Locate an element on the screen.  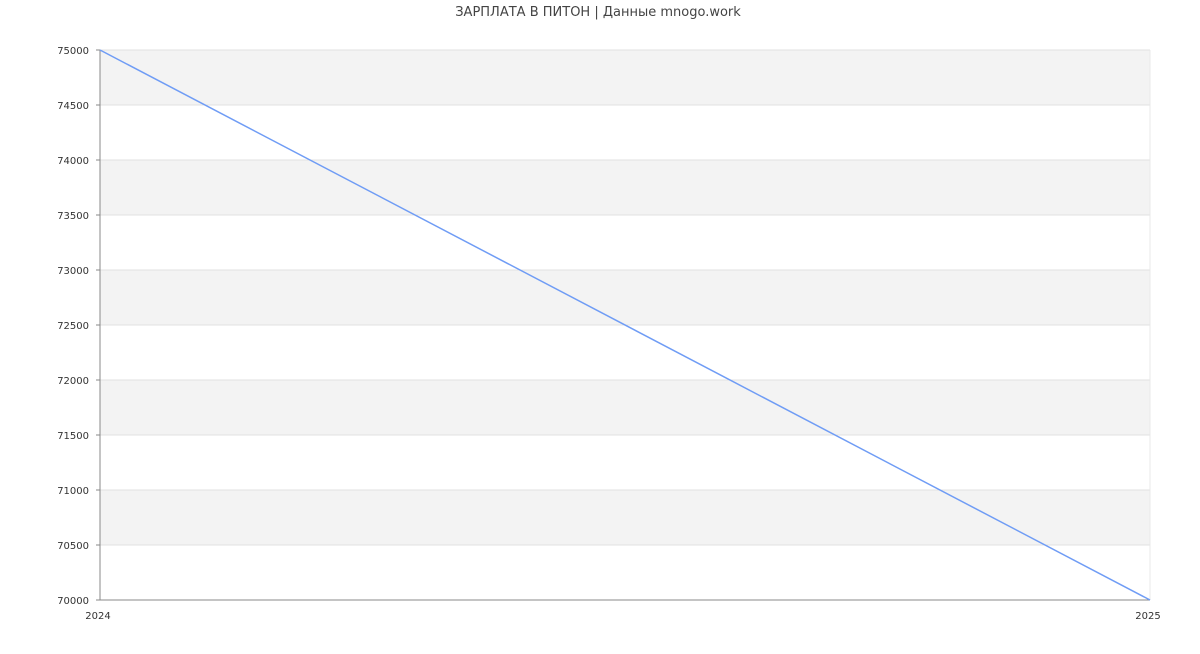
y-tick-label: 71000 is located at coordinates (73, 491).